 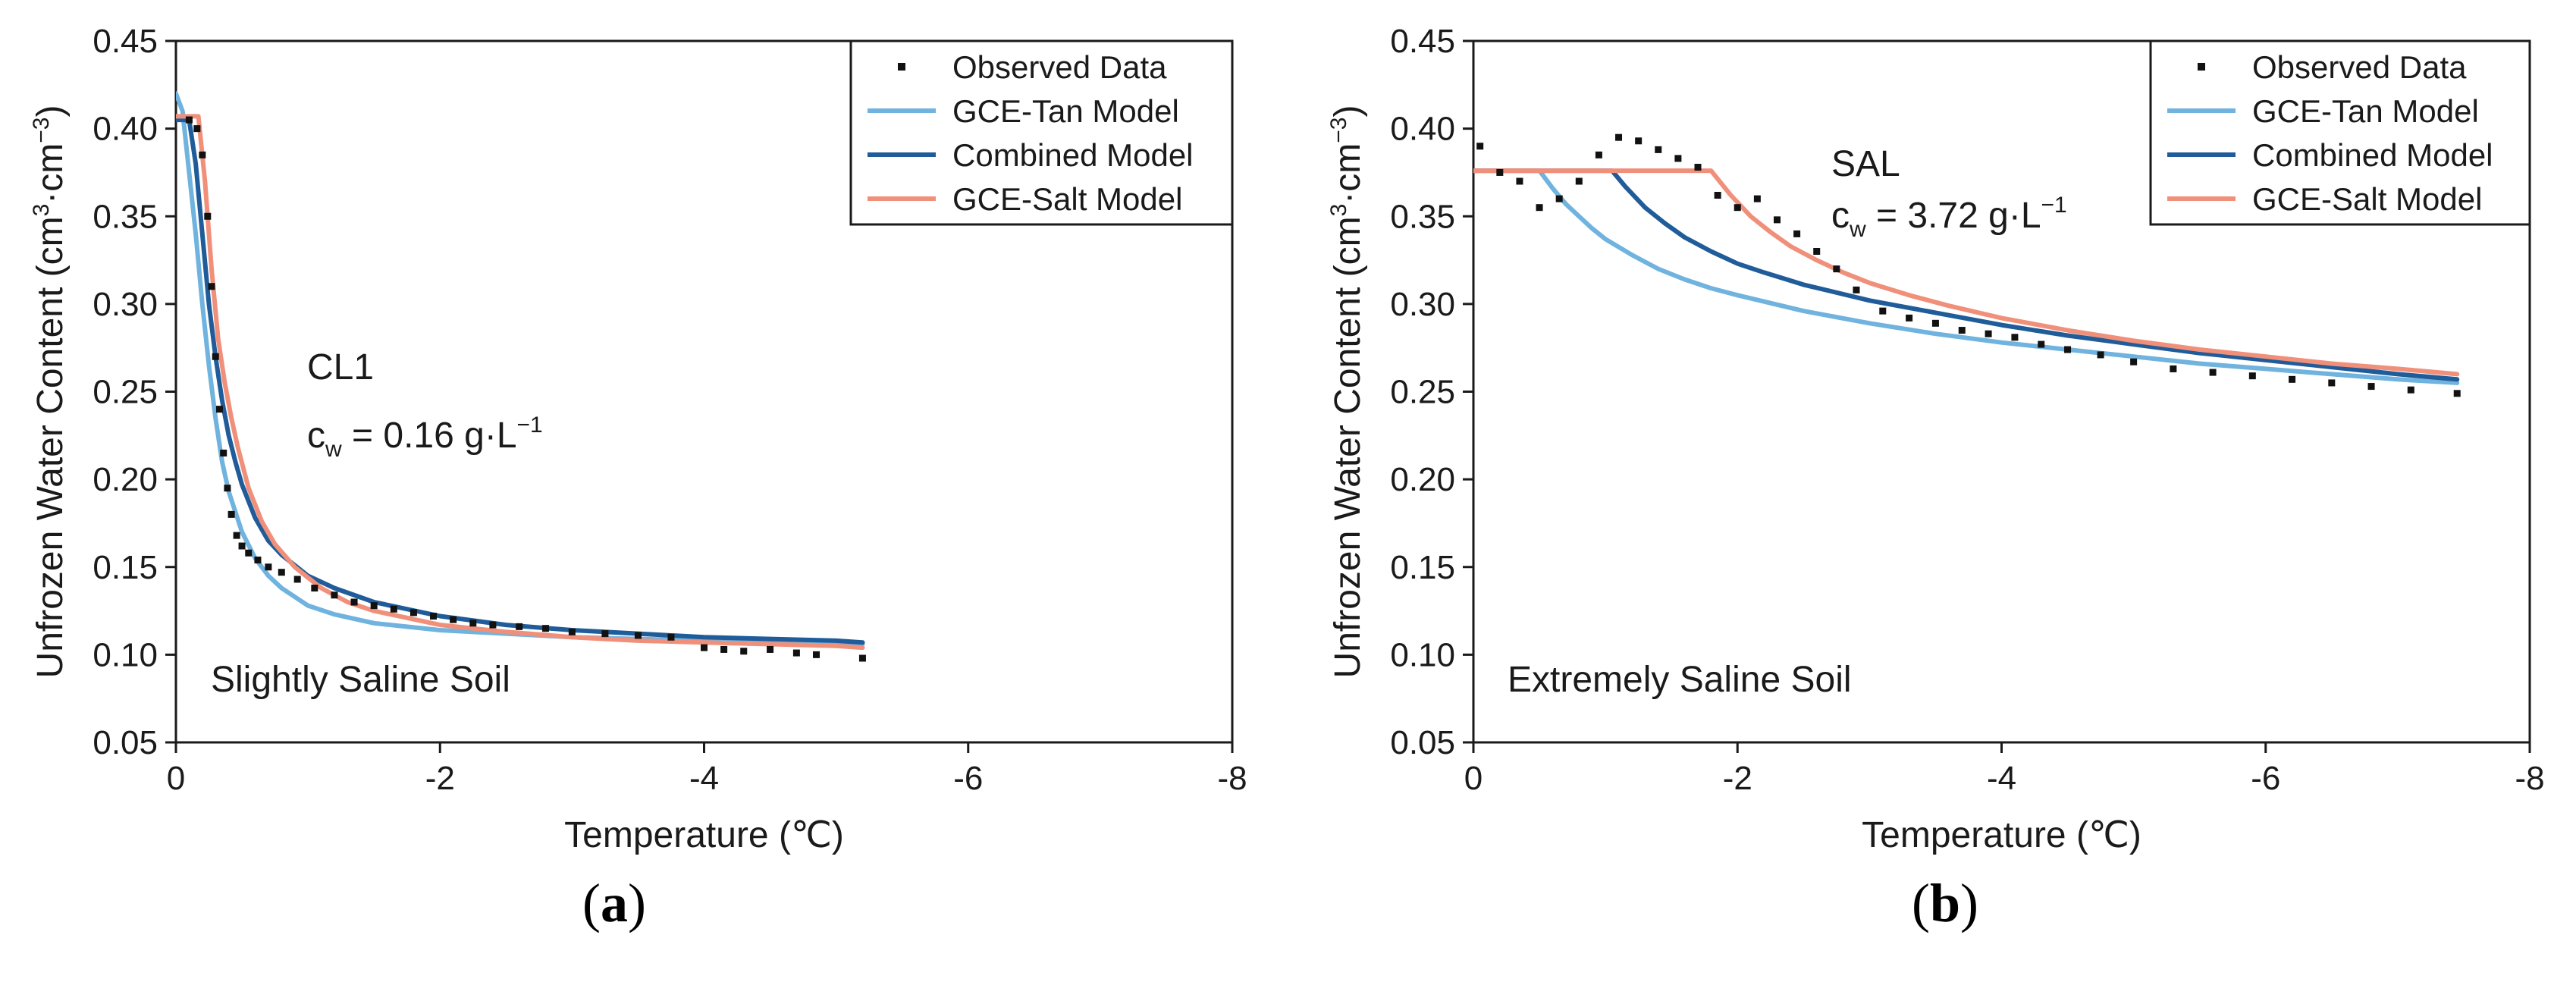 I want to click on concentration-unit-sup: −1, so click(x=2054, y=205).